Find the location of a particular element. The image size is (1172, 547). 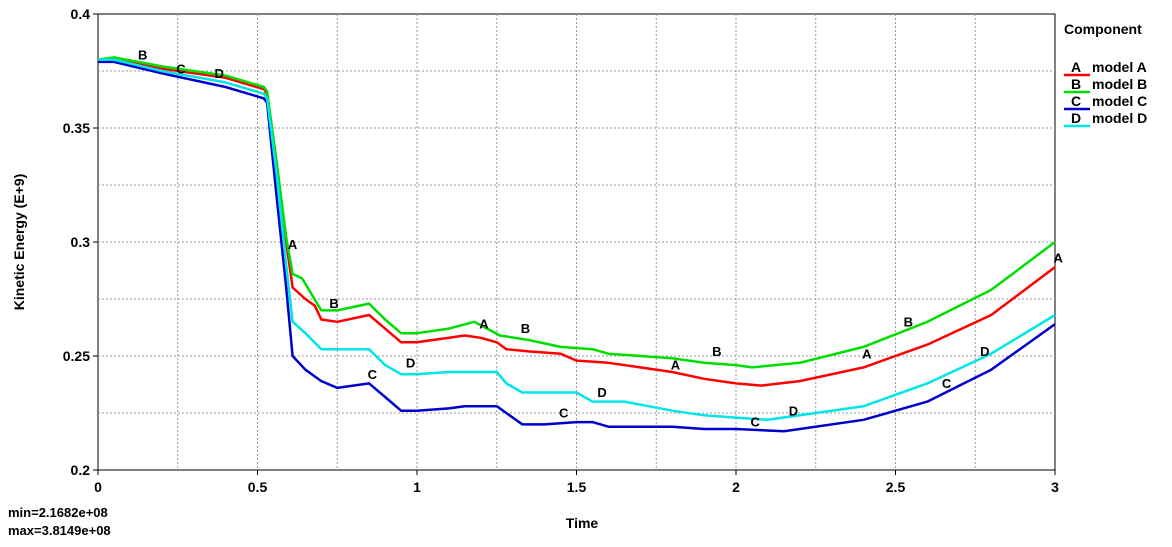

legend-key-c: C is located at coordinates (1076, 101).